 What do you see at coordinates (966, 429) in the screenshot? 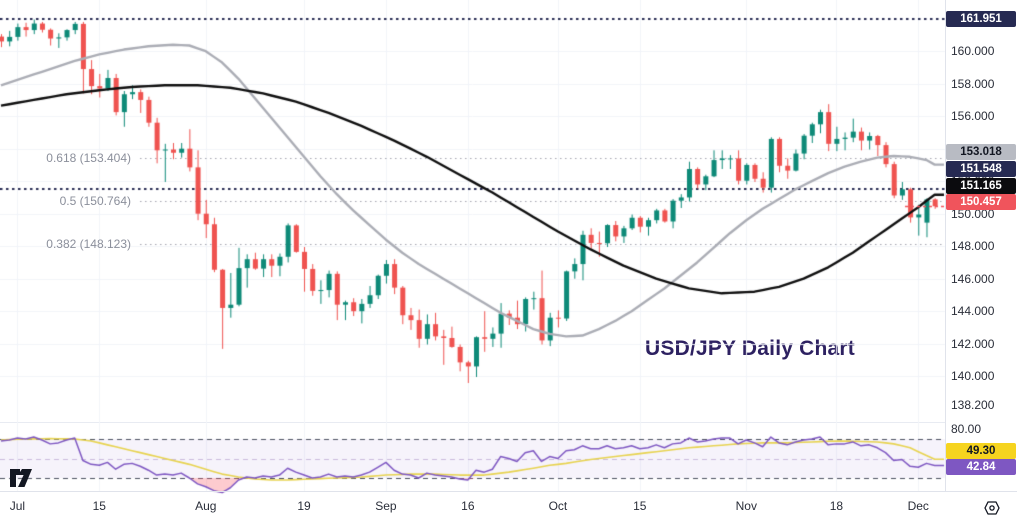
I see `rsi-axis-label: 80.00` at bounding box center [966, 429].